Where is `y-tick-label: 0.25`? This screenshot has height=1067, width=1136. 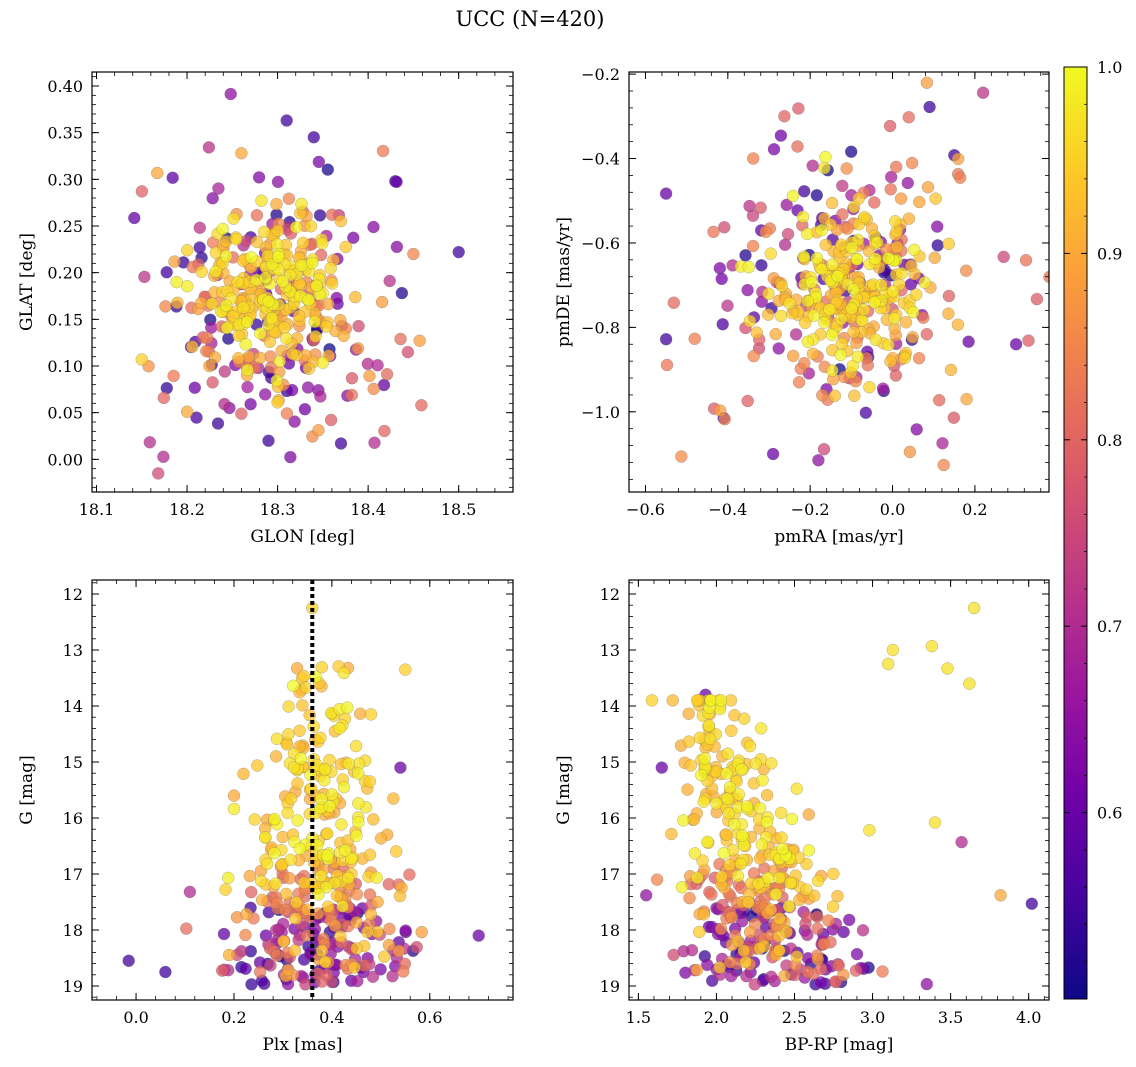 y-tick-label: 0.25 is located at coordinates (65, 226).